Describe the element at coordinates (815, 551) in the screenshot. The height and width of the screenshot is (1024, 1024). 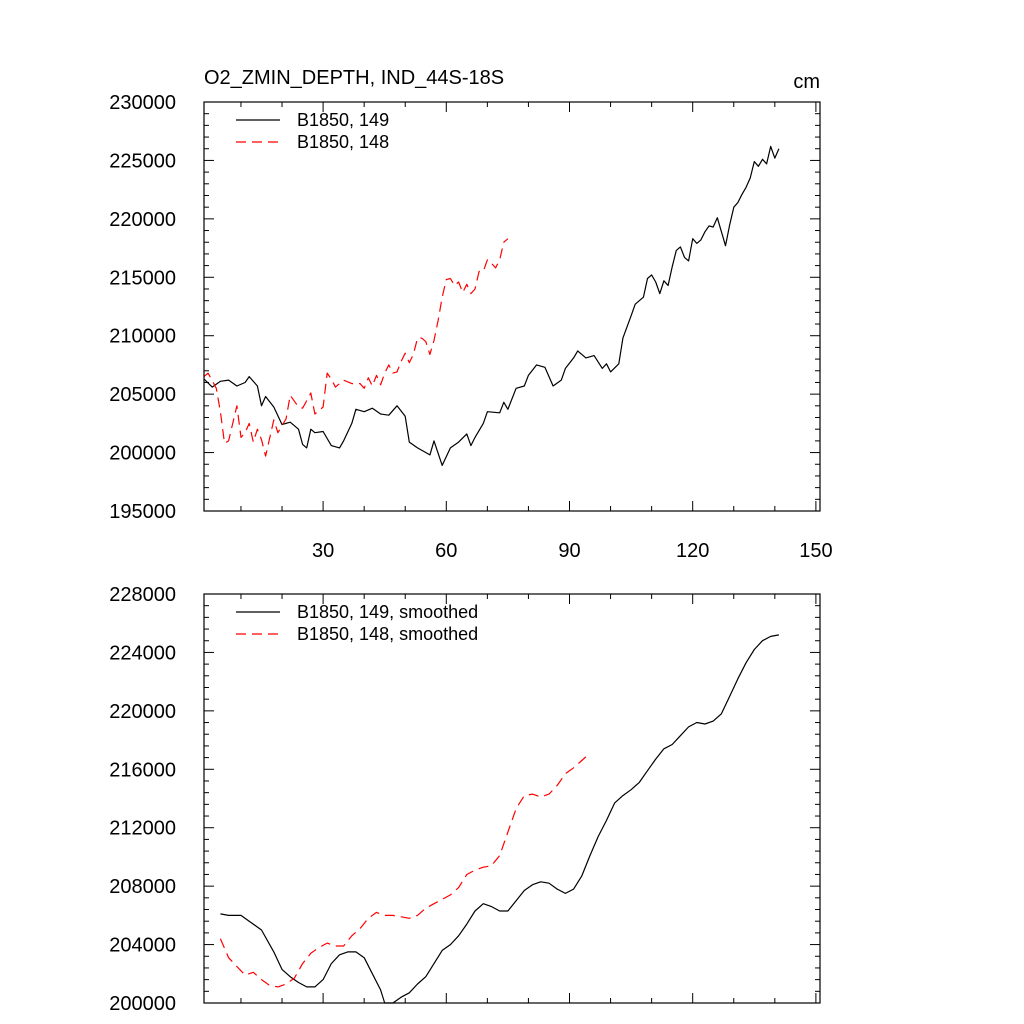
I see `x-tick-label: 150` at that location.